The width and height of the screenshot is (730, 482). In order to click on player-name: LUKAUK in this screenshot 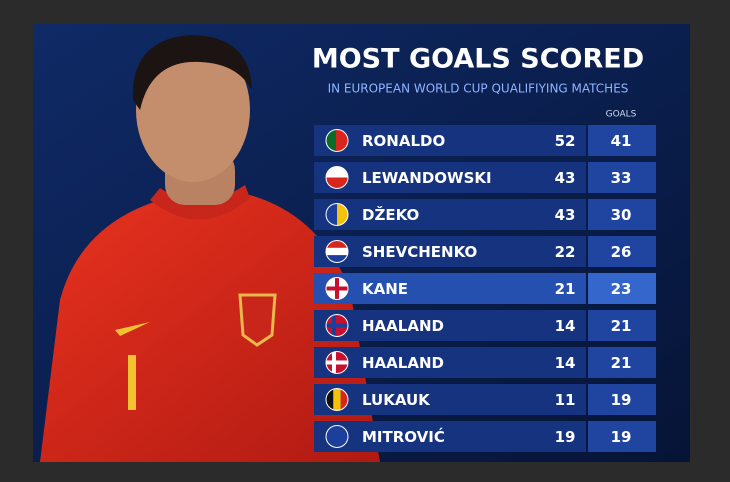, I will do `click(396, 400)`.